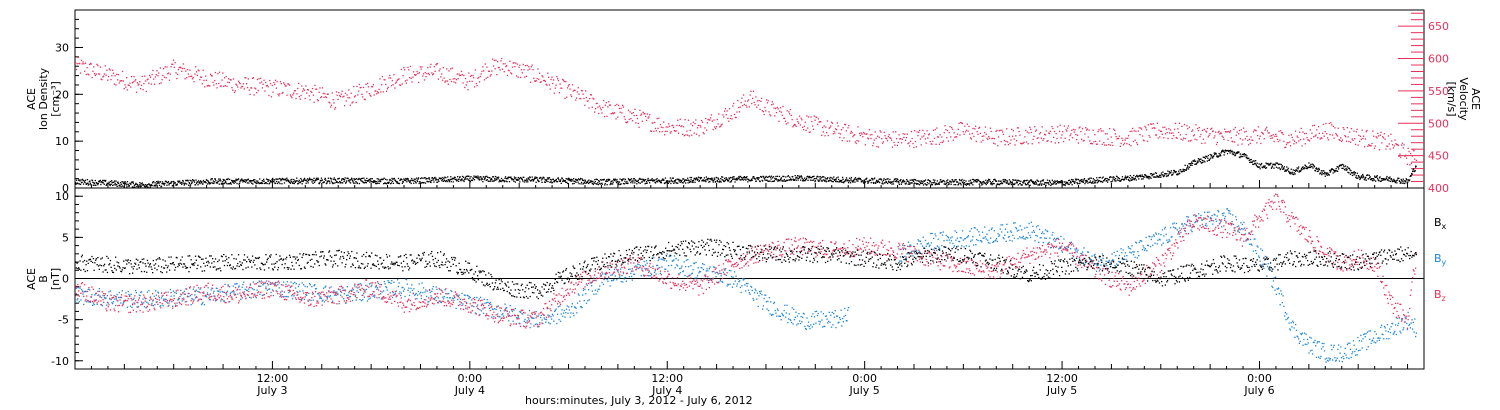 This screenshot has height=410, width=1500. I want to click on field-tick-label: 5, so click(65, 237).